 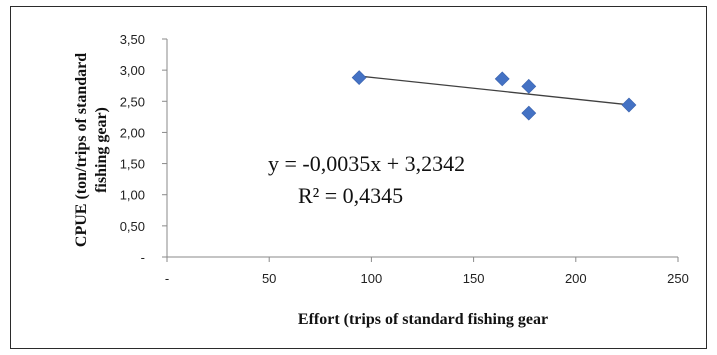 What do you see at coordinates (167, 278) in the screenshot?
I see `x-tick-label: -` at bounding box center [167, 278].